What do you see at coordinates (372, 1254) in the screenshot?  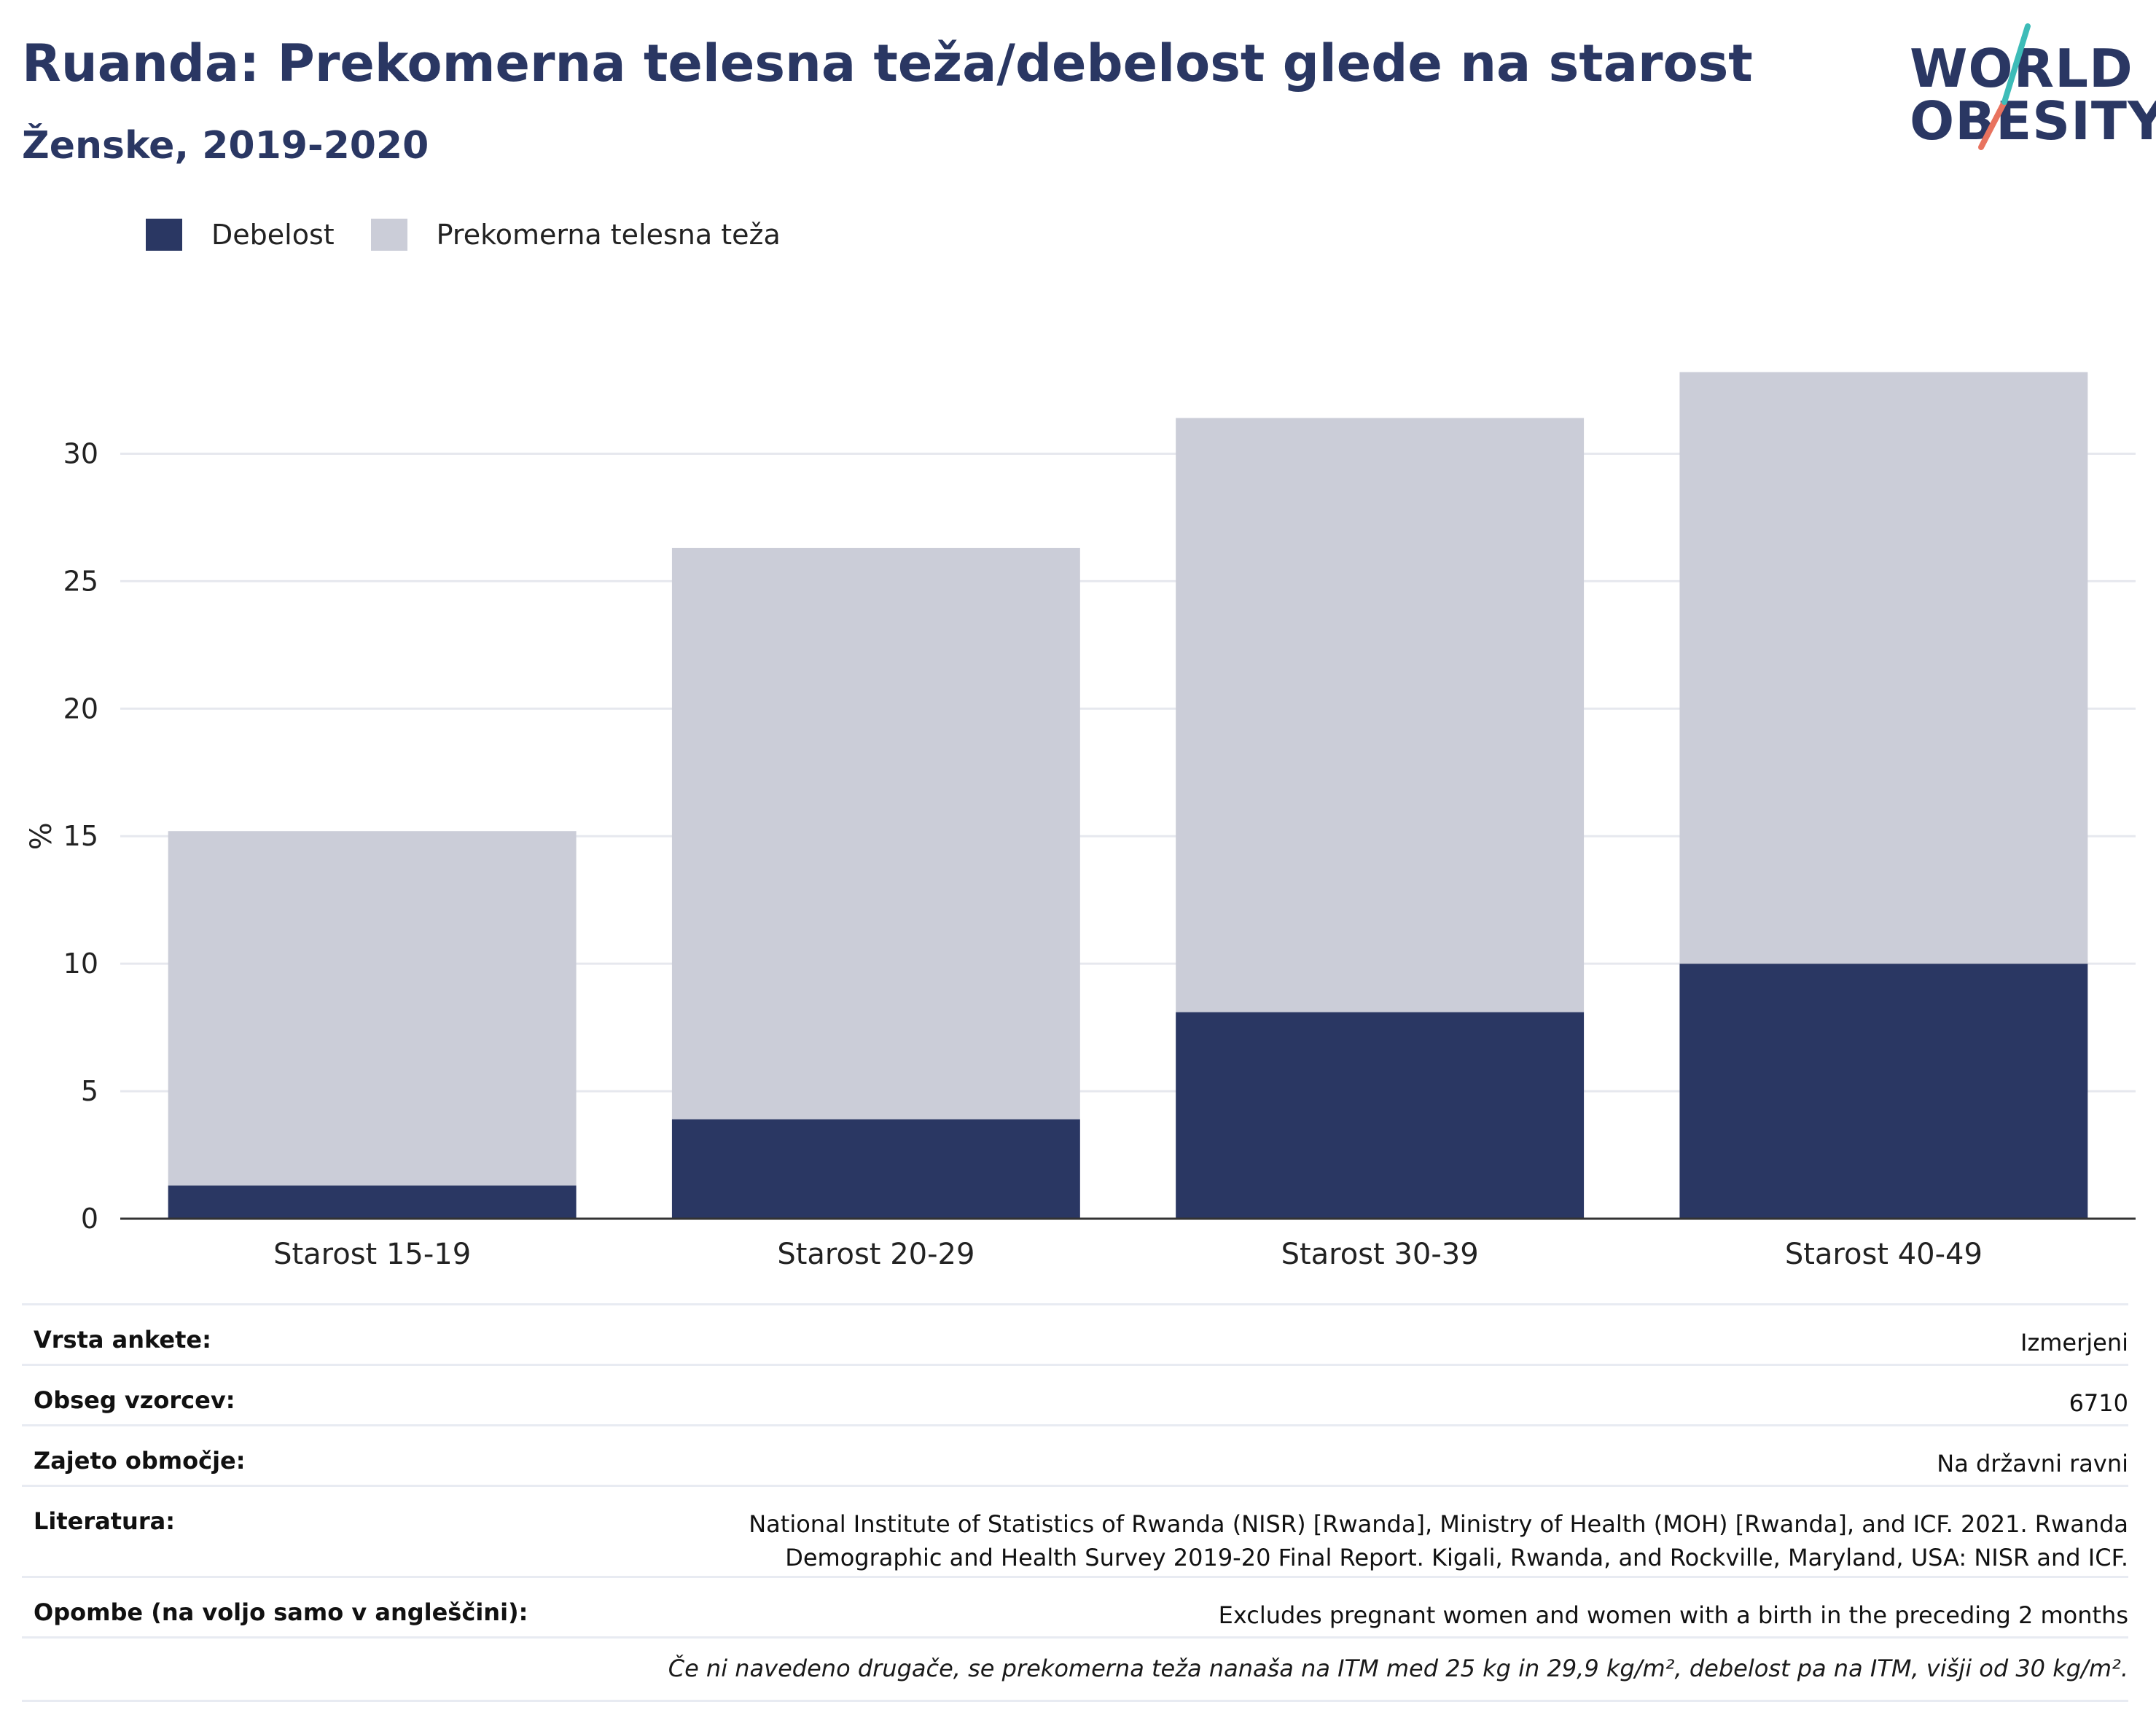 I see `x-tick-label: Starost 15-19` at bounding box center [372, 1254].